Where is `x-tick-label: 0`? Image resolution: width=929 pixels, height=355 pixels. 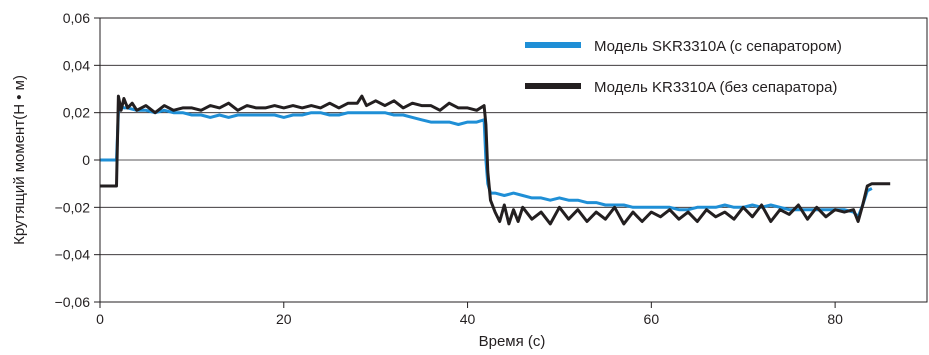
x-tick-label: 0 is located at coordinates (100, 319).